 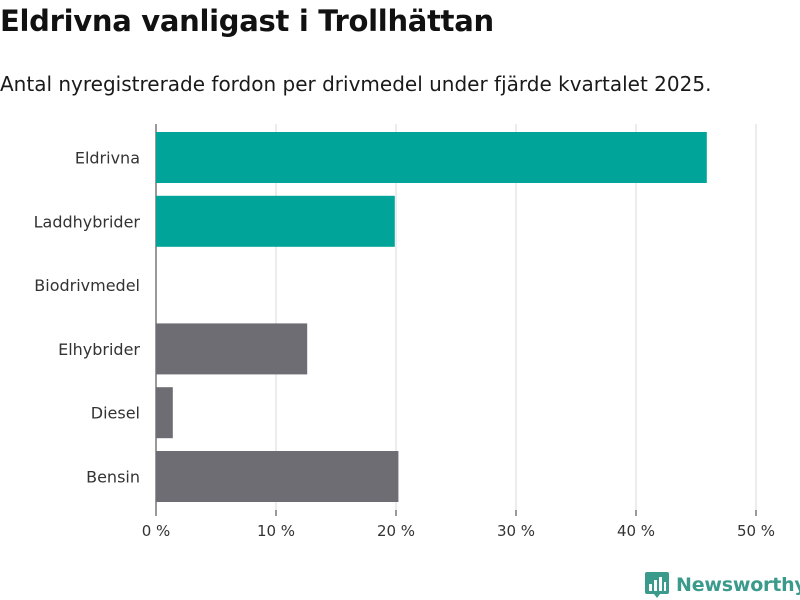 I want to click on x-tick-label: 20 %, so click(x=396, y=531).